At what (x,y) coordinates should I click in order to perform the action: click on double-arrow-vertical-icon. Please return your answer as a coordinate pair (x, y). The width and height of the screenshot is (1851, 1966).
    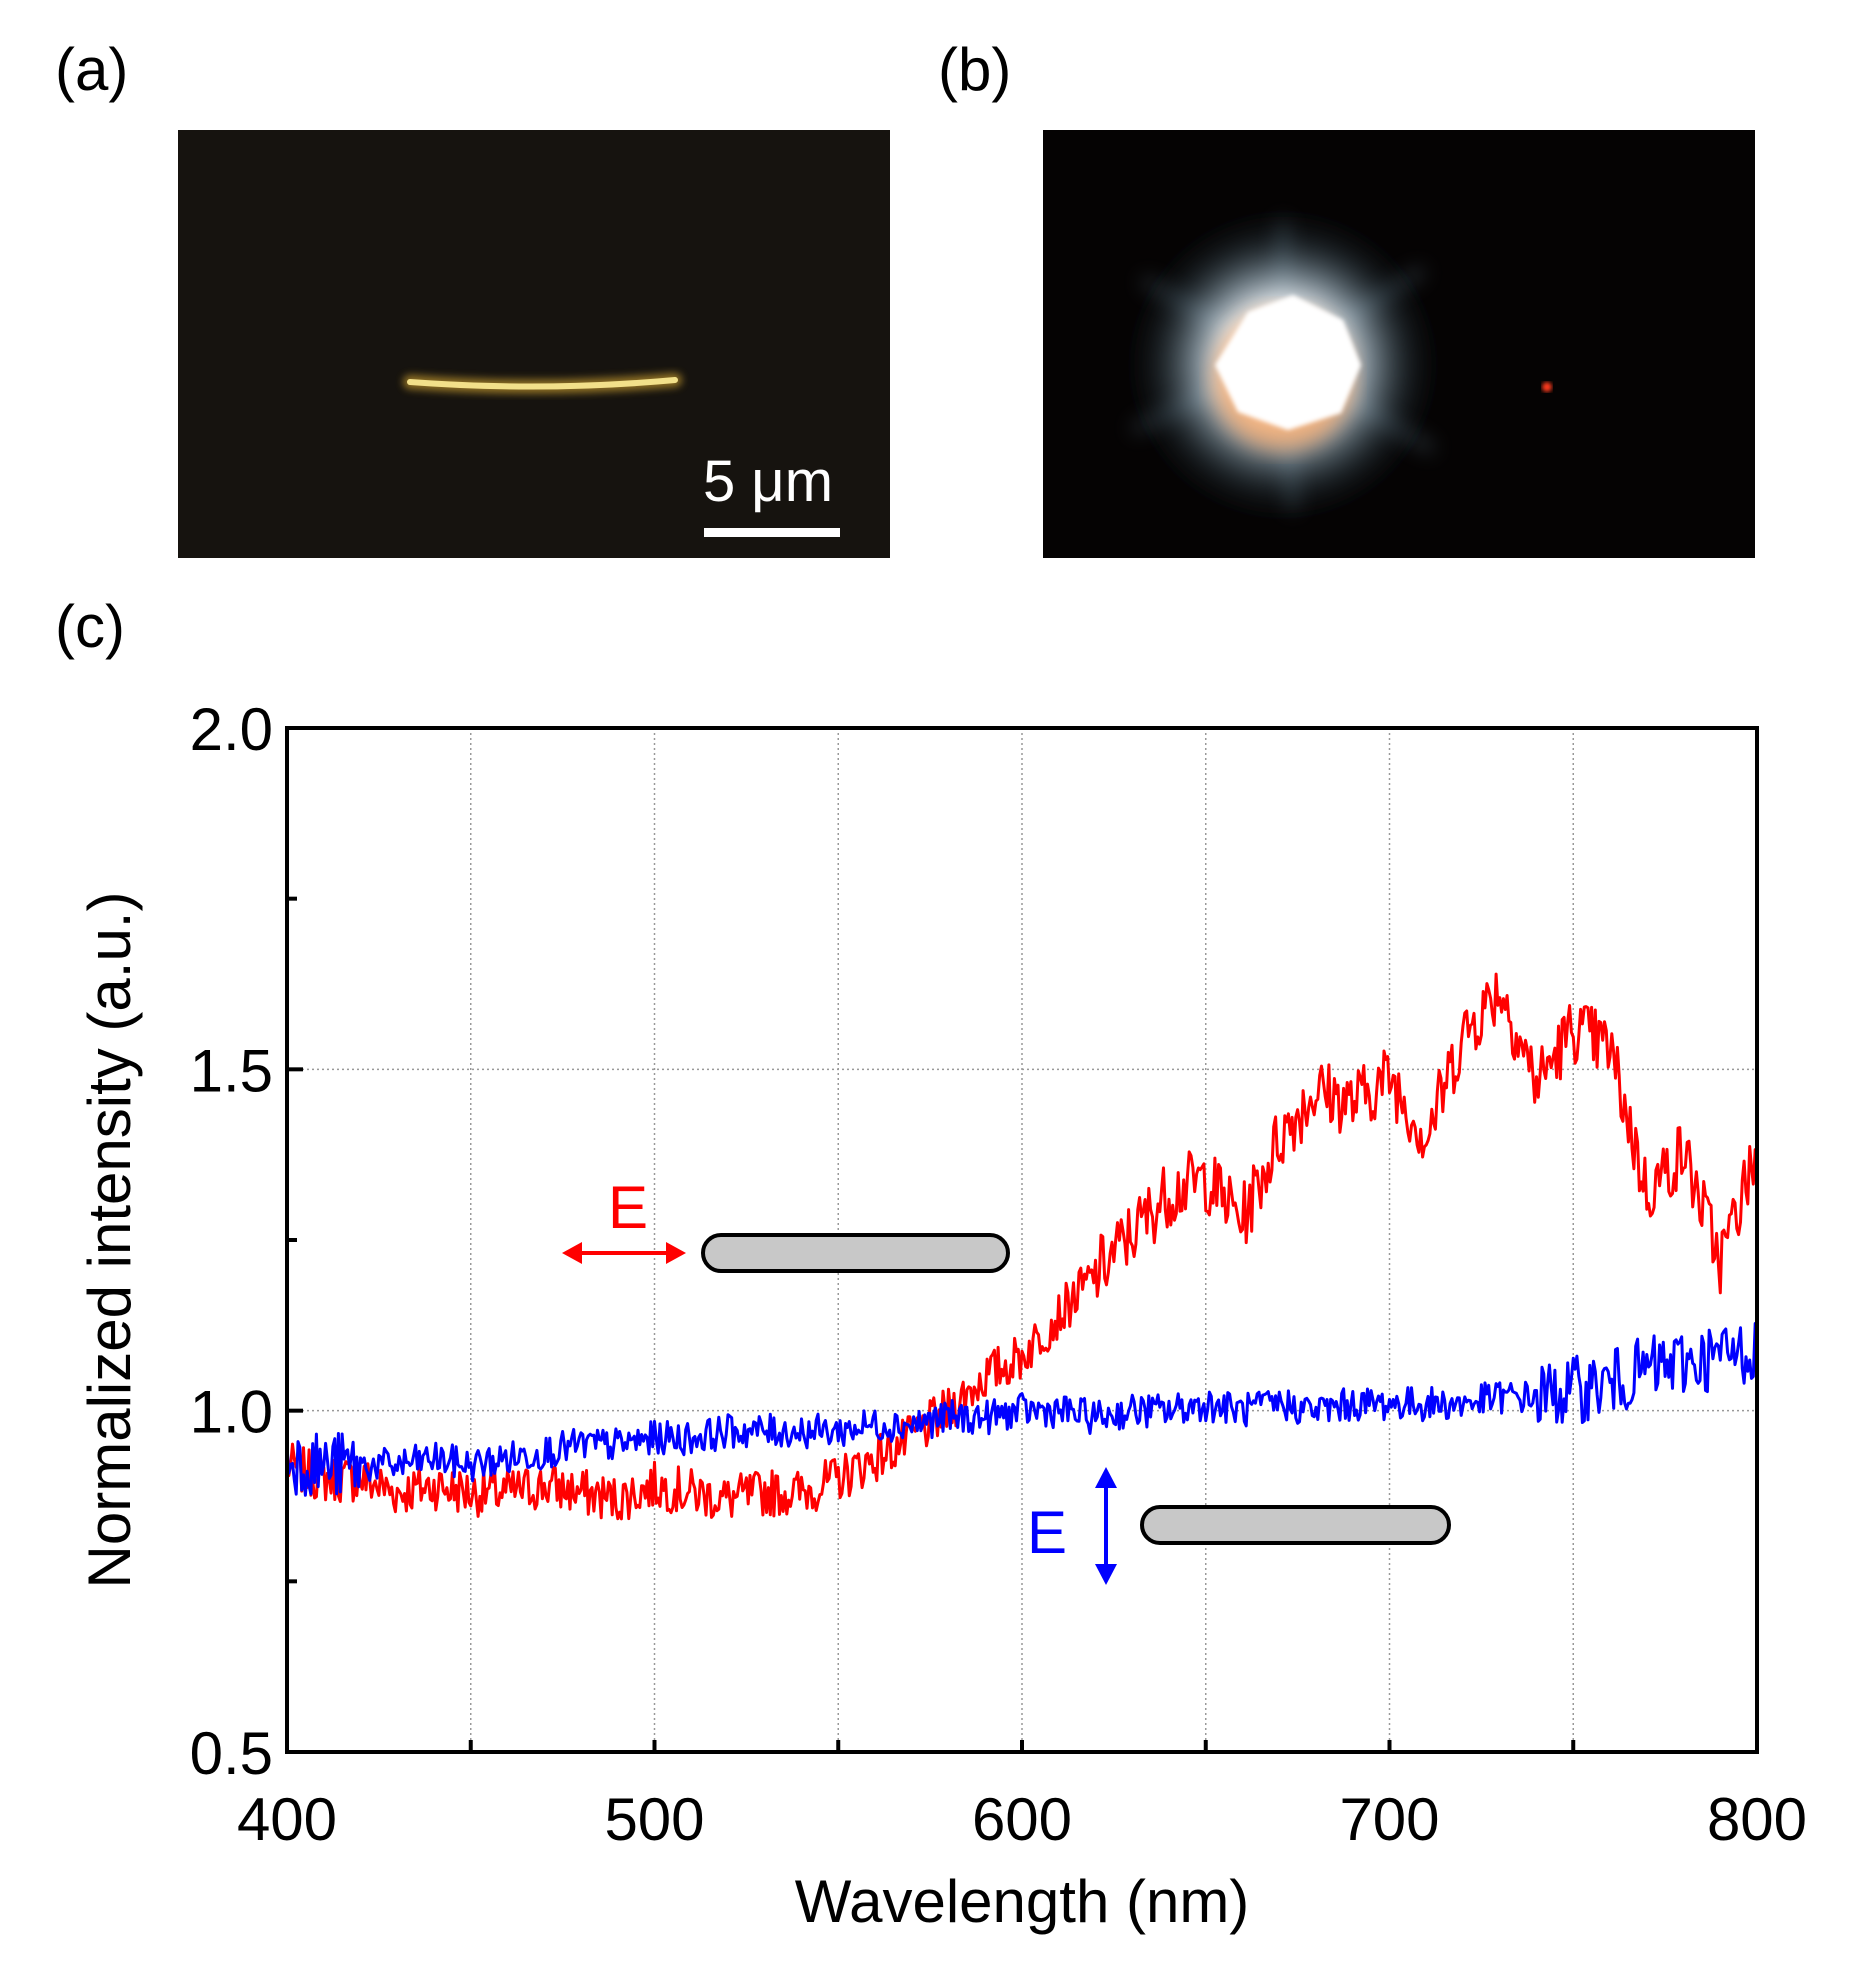
    Looking at the image, I should click on (1106, 1526).